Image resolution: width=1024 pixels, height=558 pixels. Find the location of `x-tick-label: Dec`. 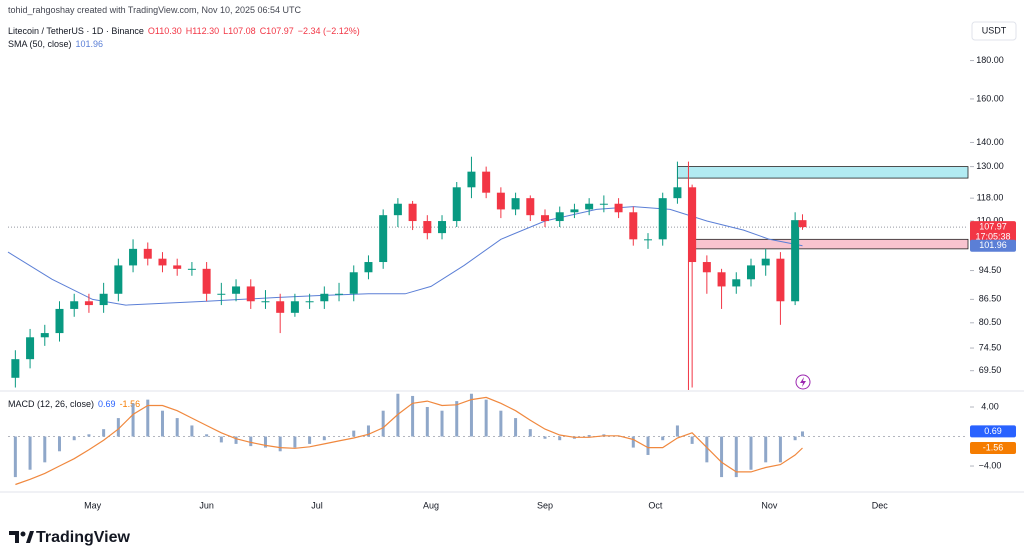

x-tick-label: Dec is located at coordinates (880, 505).